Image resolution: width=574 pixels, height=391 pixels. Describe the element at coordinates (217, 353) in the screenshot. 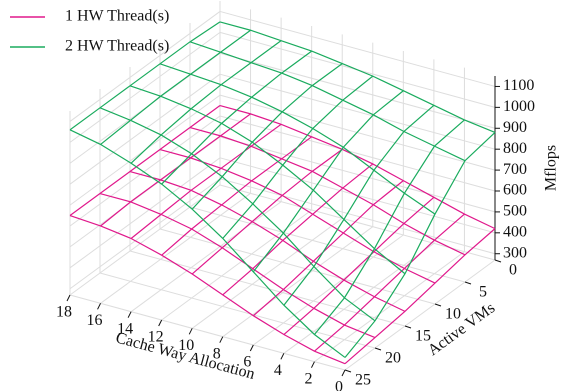

I see `x-tick-label: 8` at that location.